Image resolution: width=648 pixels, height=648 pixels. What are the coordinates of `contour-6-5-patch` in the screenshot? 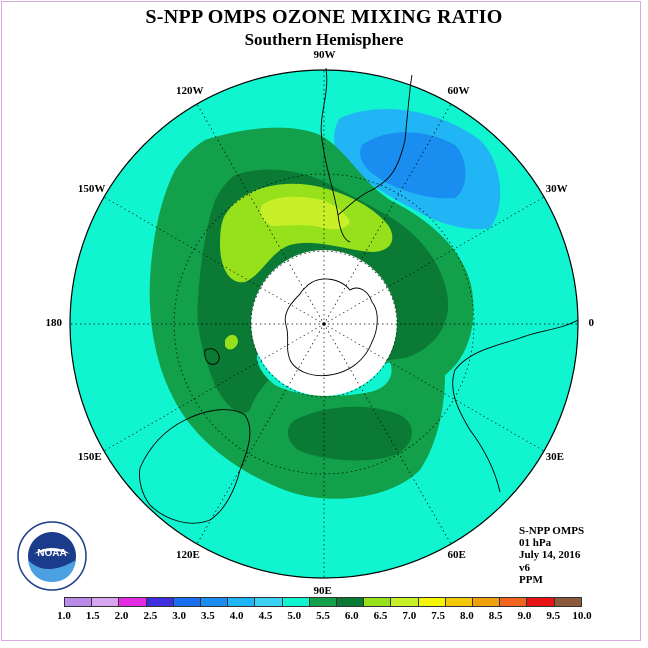 It's located at (231, 342).